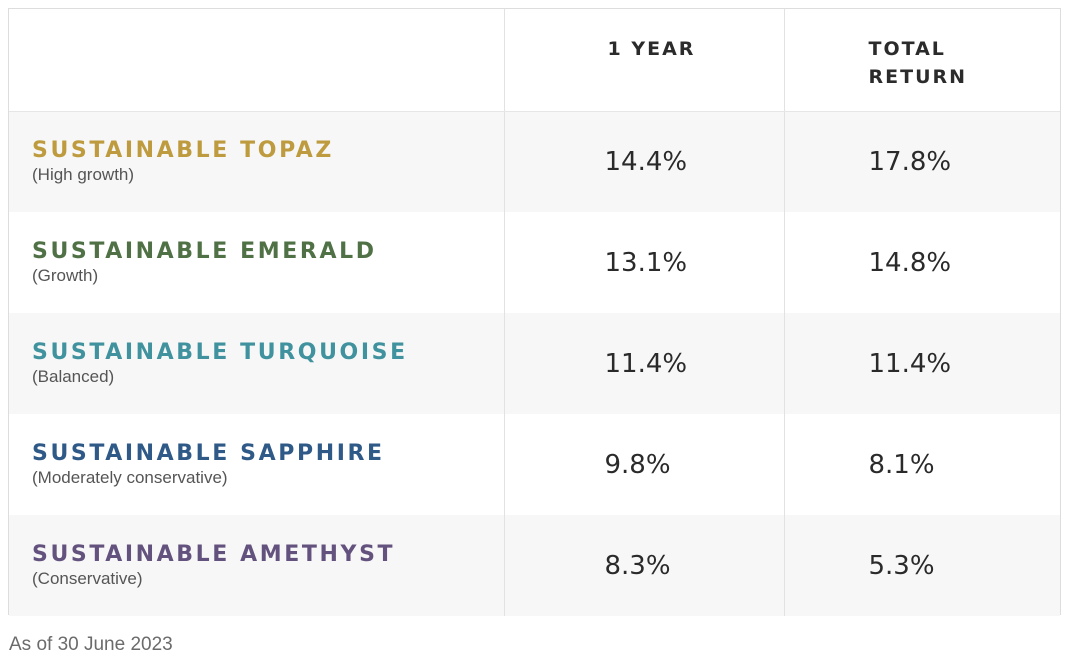 The image size is (1071, 667). What do you see at coordinates (130, 477) in the screenshot?
I see `fund-risk-profile: (Moderately conservative)` at bounding box center [130, 477].